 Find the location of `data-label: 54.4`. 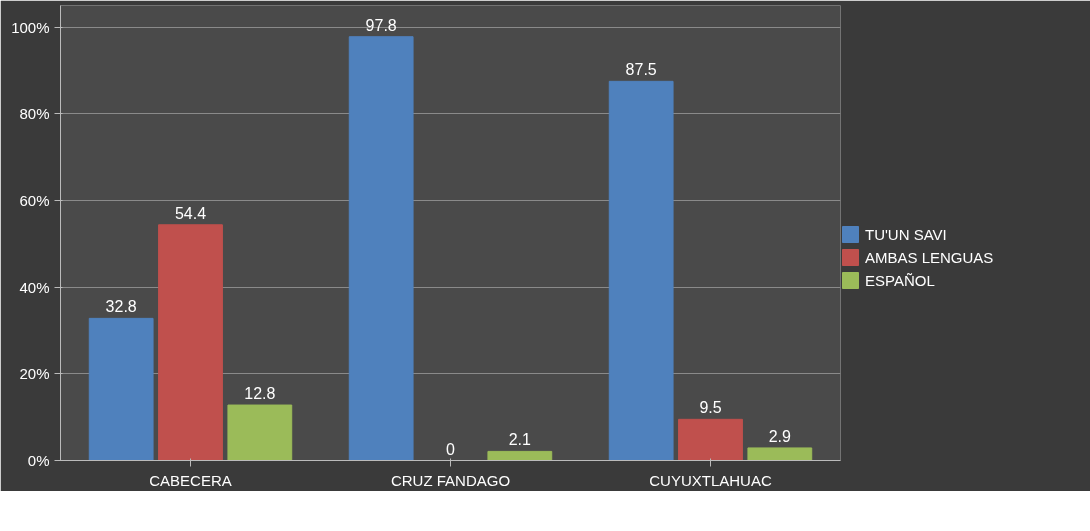

data-label: 54.4 is located at coordinates (190, 213).